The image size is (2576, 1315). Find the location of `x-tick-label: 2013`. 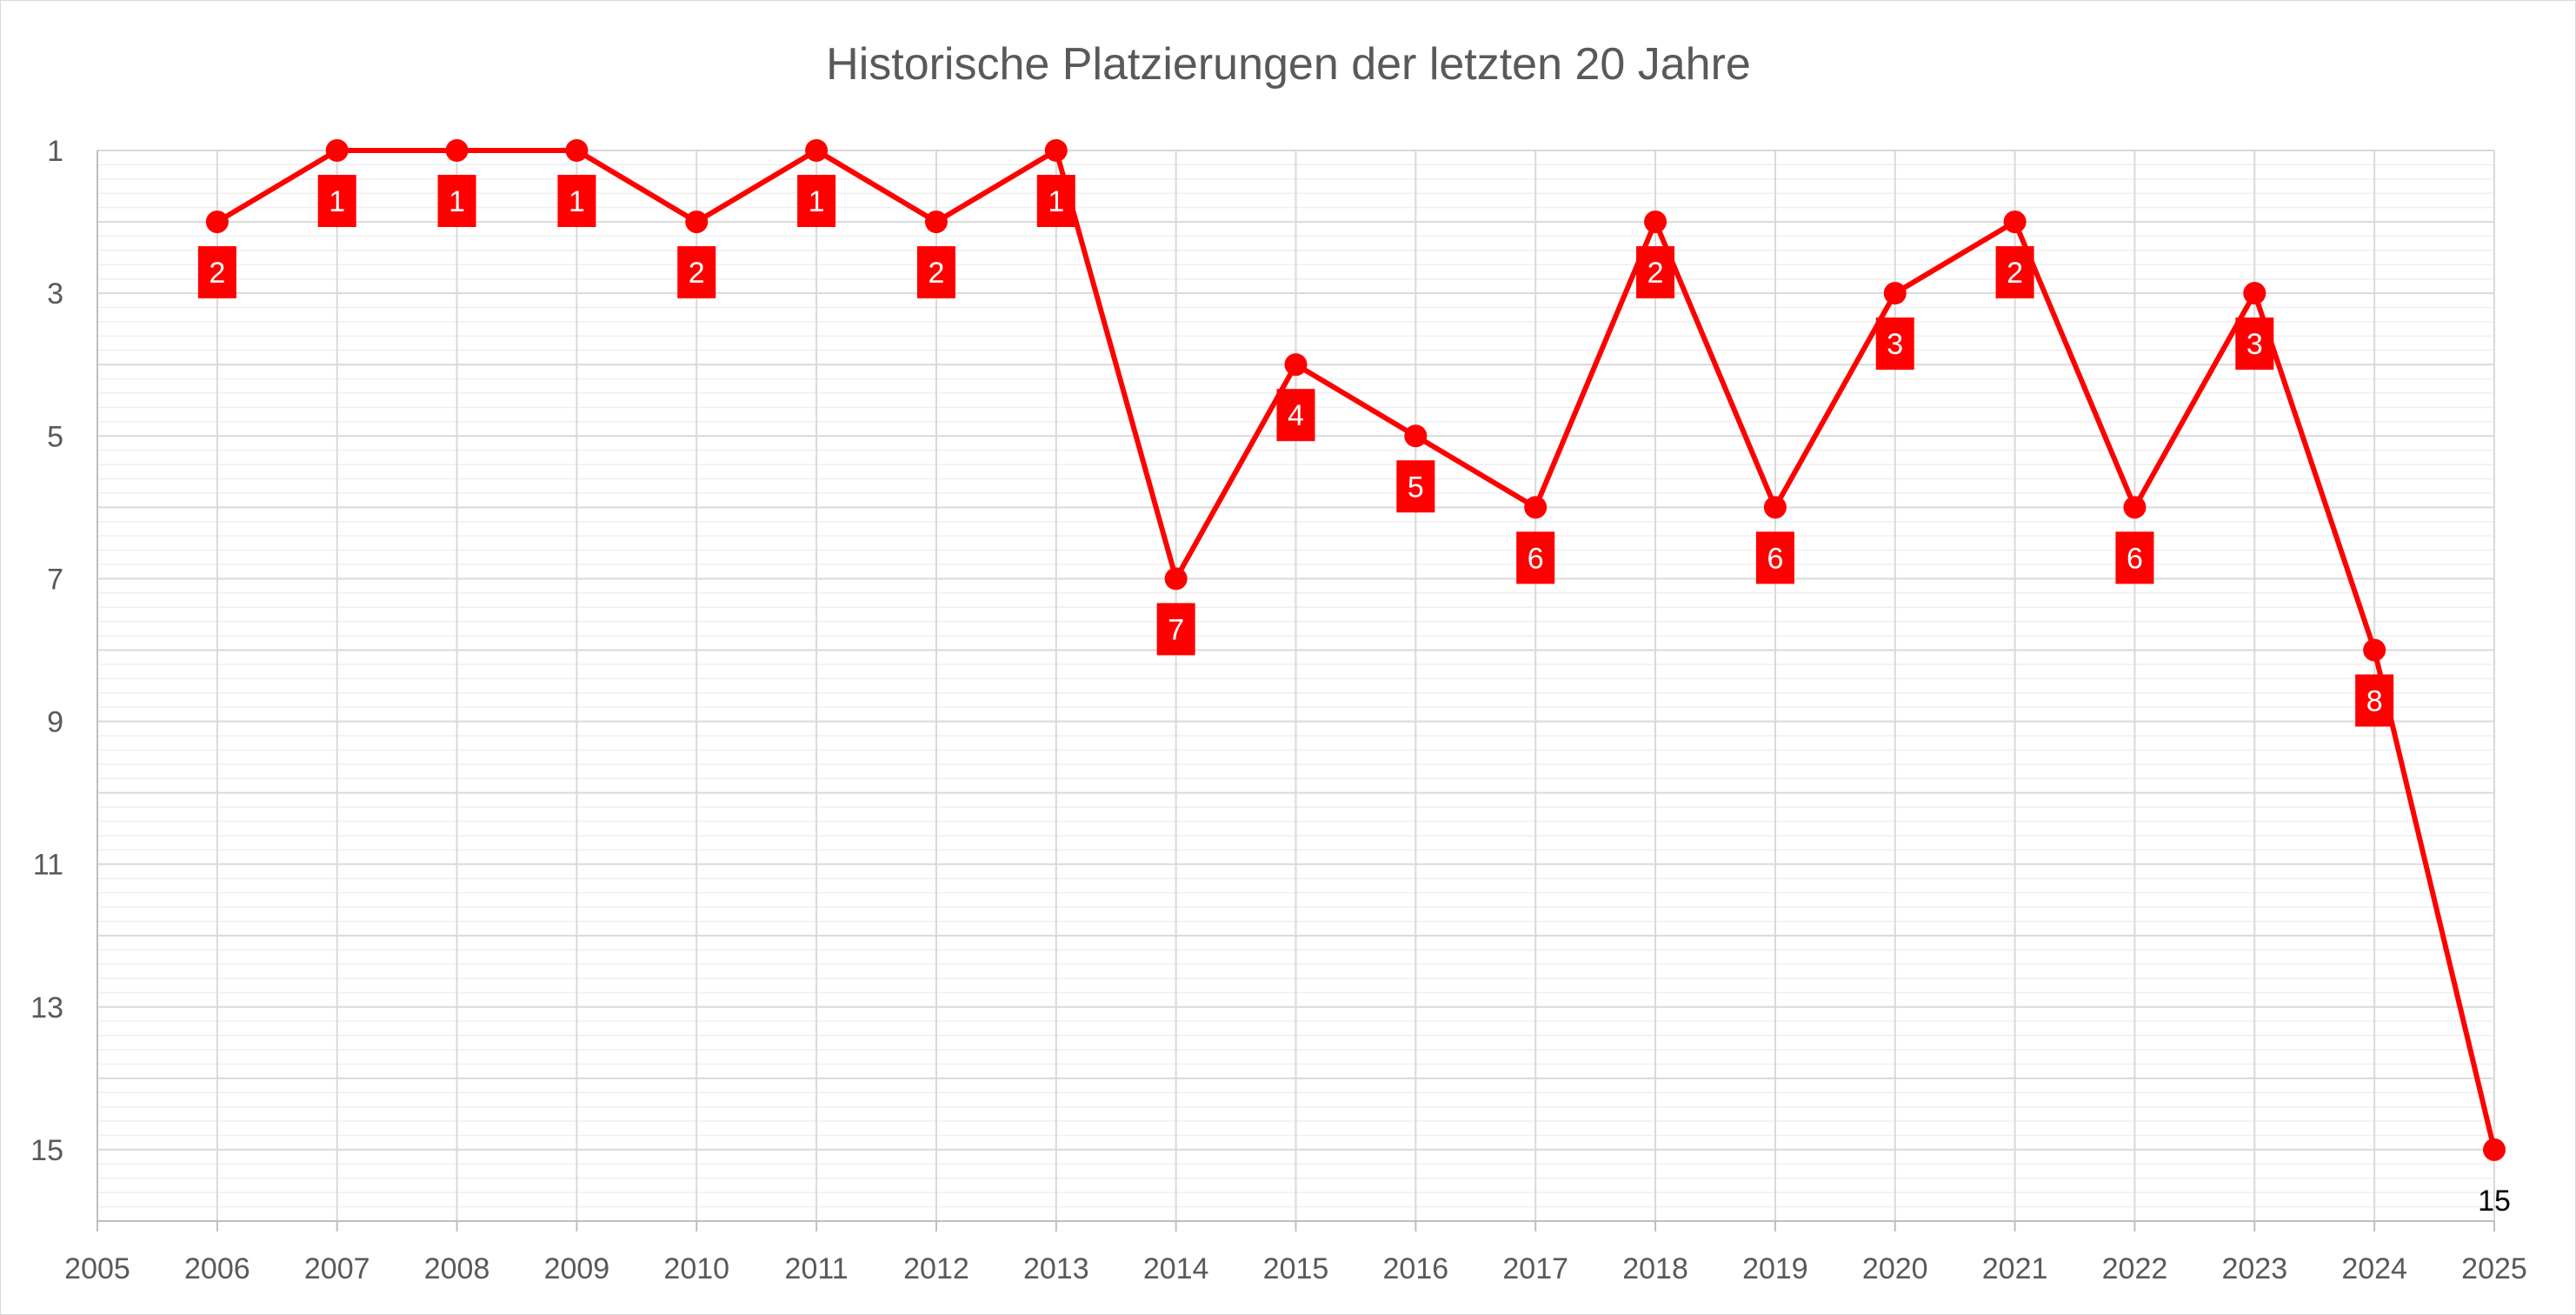

x-tick-label: 2013 is located at coordinates (1056, 1268).